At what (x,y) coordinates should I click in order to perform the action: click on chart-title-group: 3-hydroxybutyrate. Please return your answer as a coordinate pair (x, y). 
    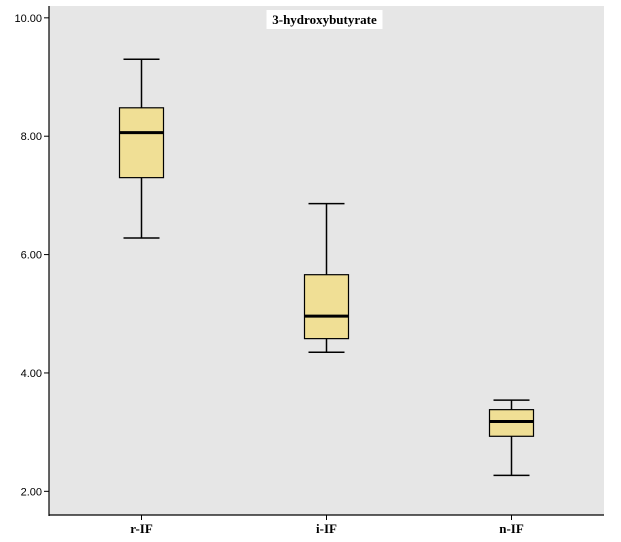
    Looking at the image, I should click on (324, 19).